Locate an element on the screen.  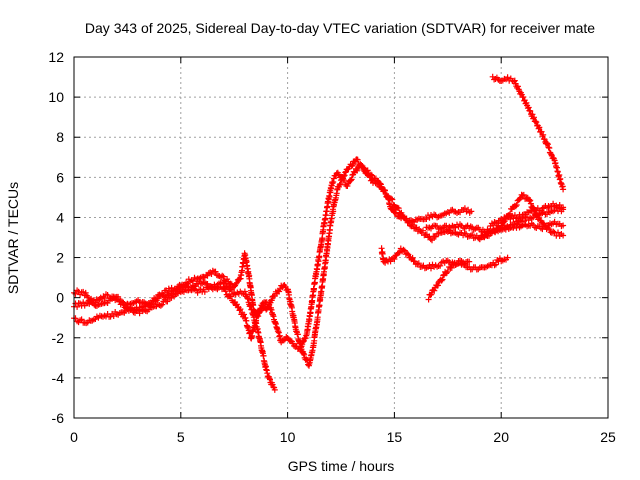
y-tick-label: 8 is located at coordinates (60, 137).